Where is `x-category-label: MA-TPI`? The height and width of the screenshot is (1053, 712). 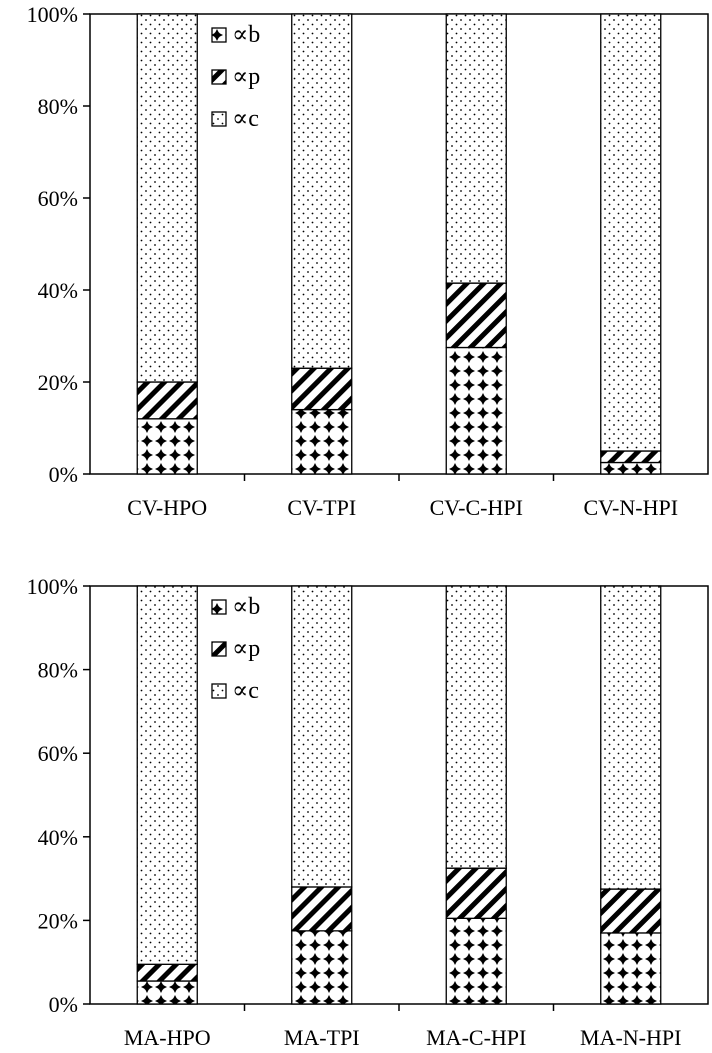 x-category-label: MA-TPI is located at coordinates (322, 1036).